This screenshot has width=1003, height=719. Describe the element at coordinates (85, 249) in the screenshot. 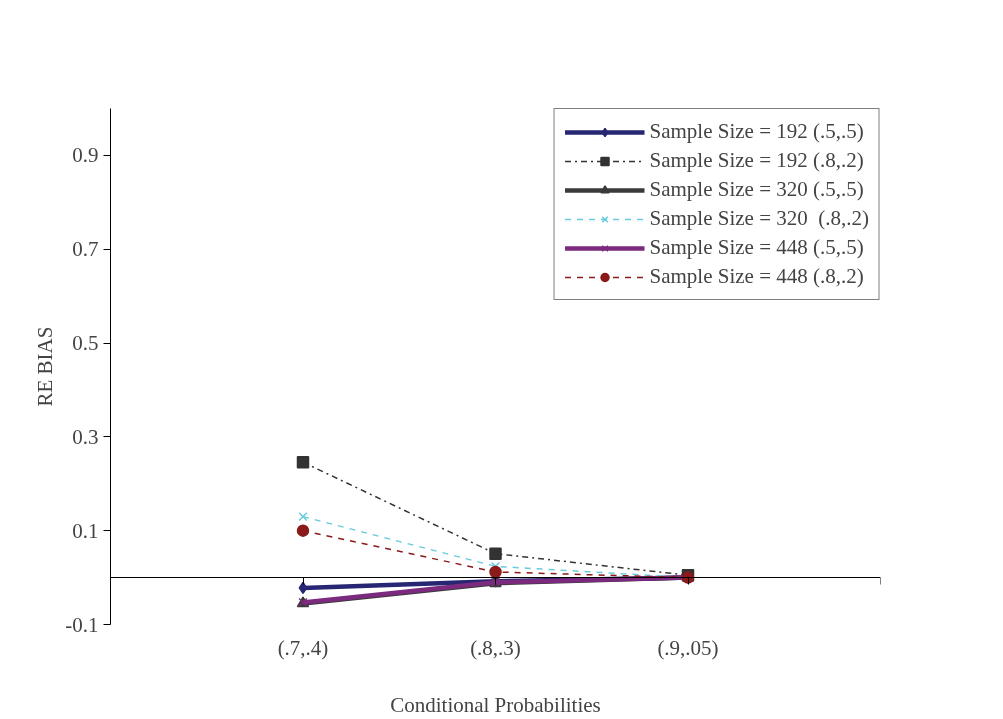

I see `y-tick-label: 0.7` at that location.